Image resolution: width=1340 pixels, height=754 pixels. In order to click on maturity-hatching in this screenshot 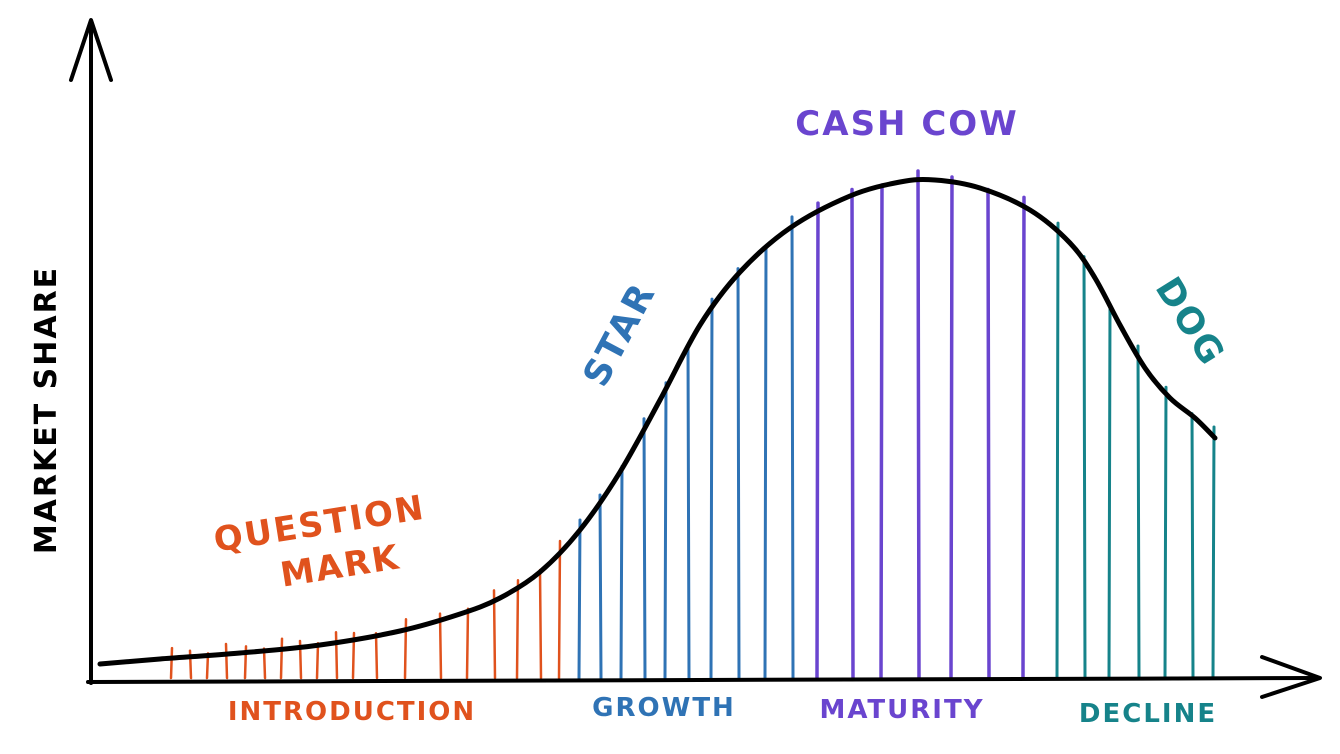, I will do `click(920, 424)`.